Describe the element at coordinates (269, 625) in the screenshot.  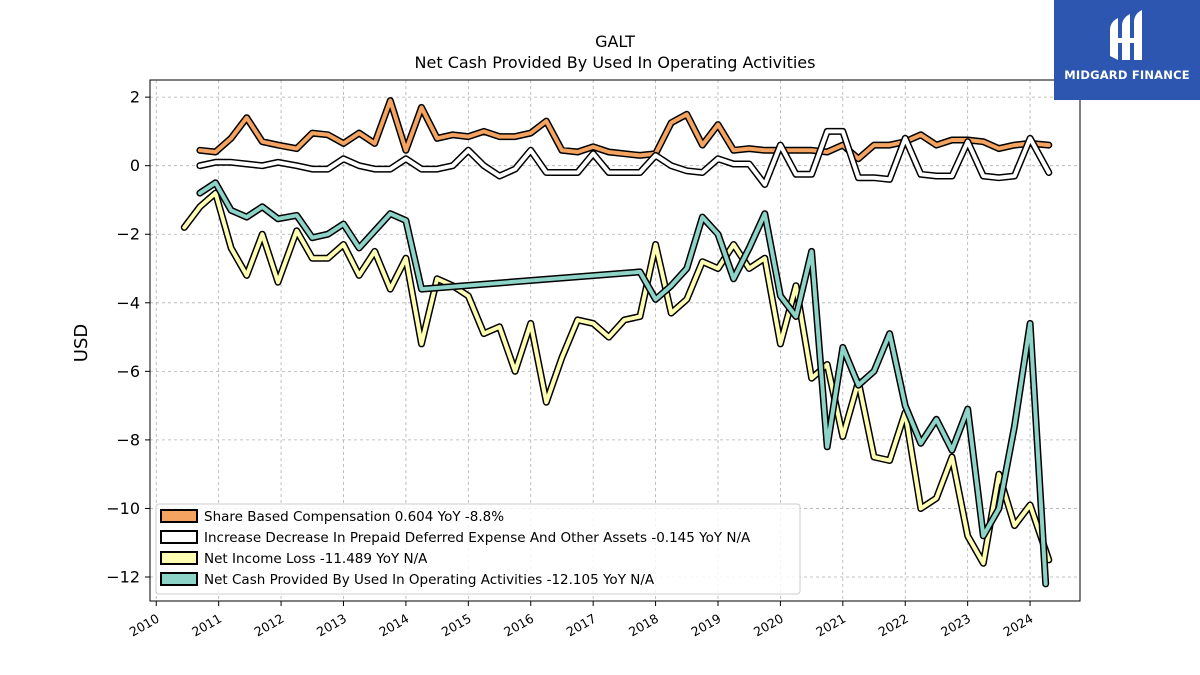
I see `x-tick-label: 2012` at that location.